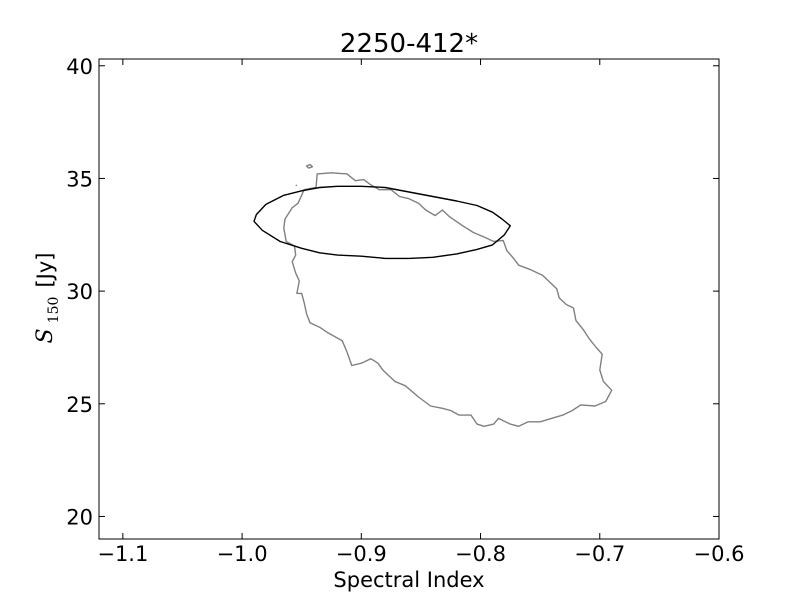 The width and height of the screenshot is (800, 600). Describe the element at coordinates (122, 554) in the screenshot. I see `x-tick-label: −1.1` at that location.